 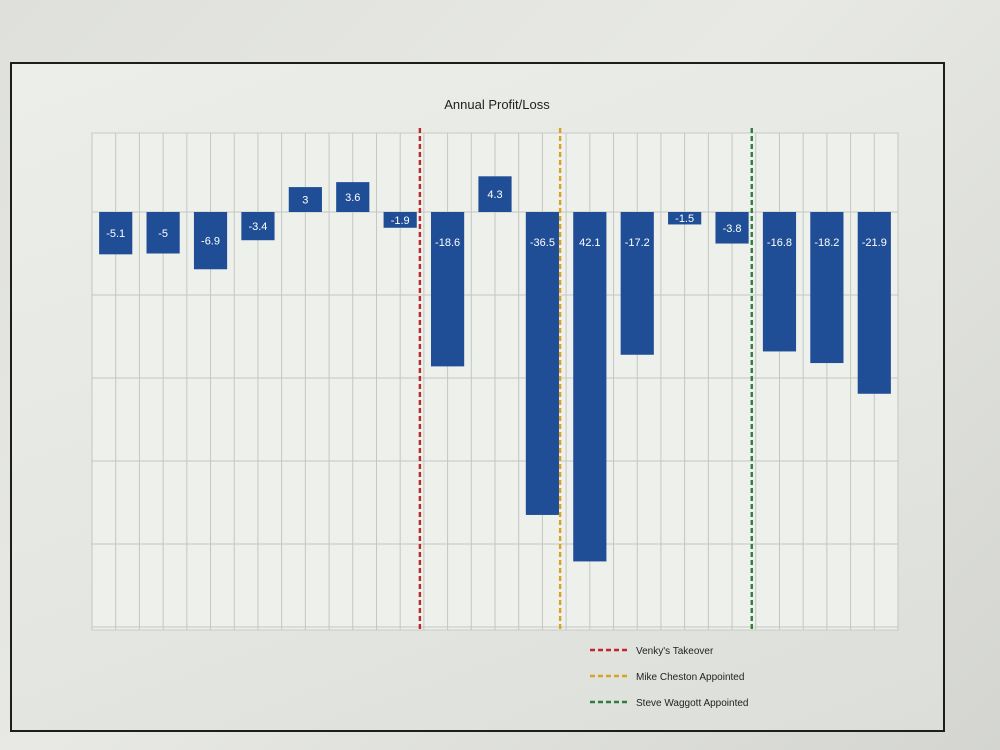 What do you see at coordinates (637, 243) in the screenshot?
I see `bar-data-label: -17.2` at bounding box center [637, 243].